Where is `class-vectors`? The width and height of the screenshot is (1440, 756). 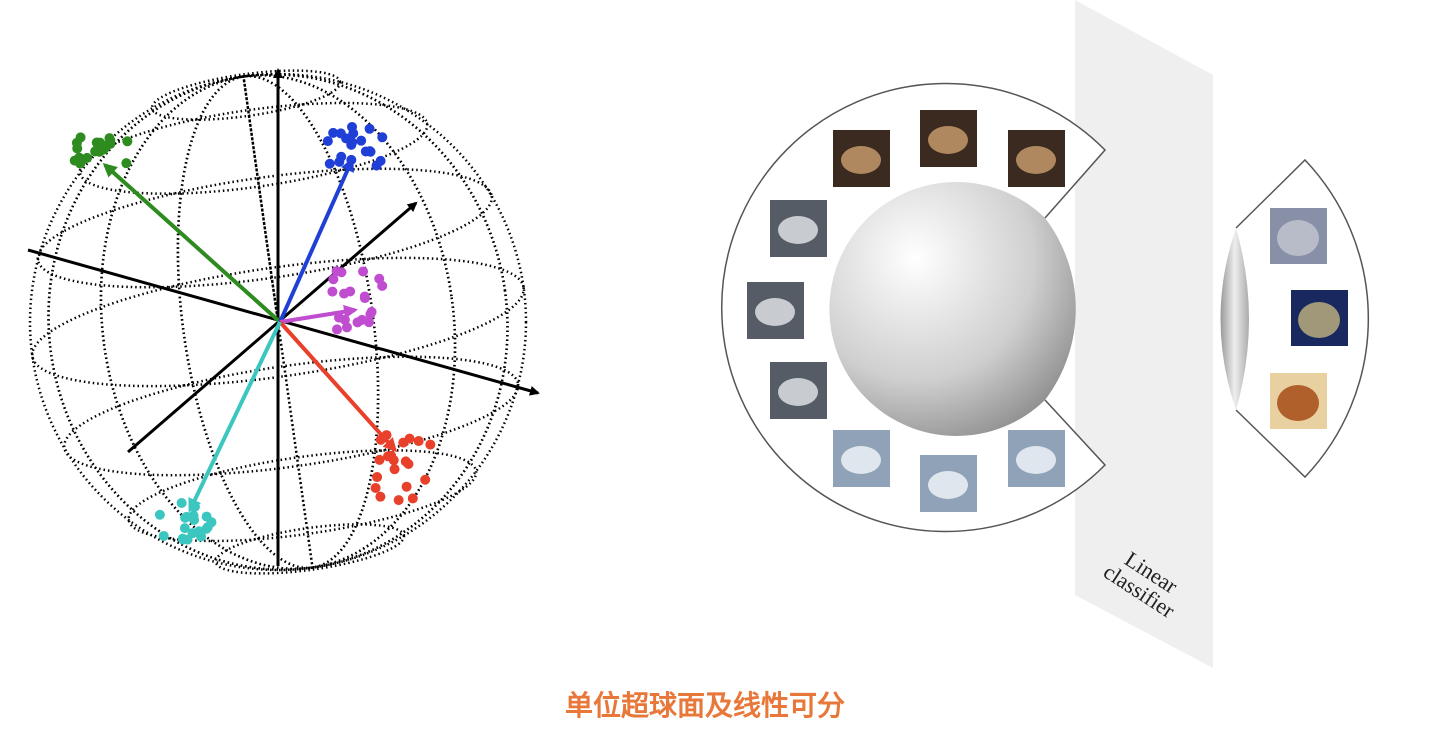
class-vectors is located at coordinates (250, 335).